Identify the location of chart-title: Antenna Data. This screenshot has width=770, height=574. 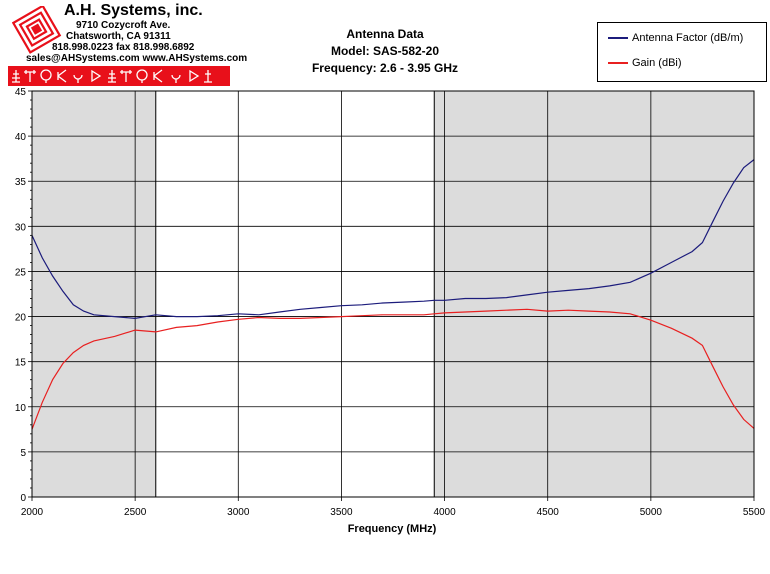
(385, 34).